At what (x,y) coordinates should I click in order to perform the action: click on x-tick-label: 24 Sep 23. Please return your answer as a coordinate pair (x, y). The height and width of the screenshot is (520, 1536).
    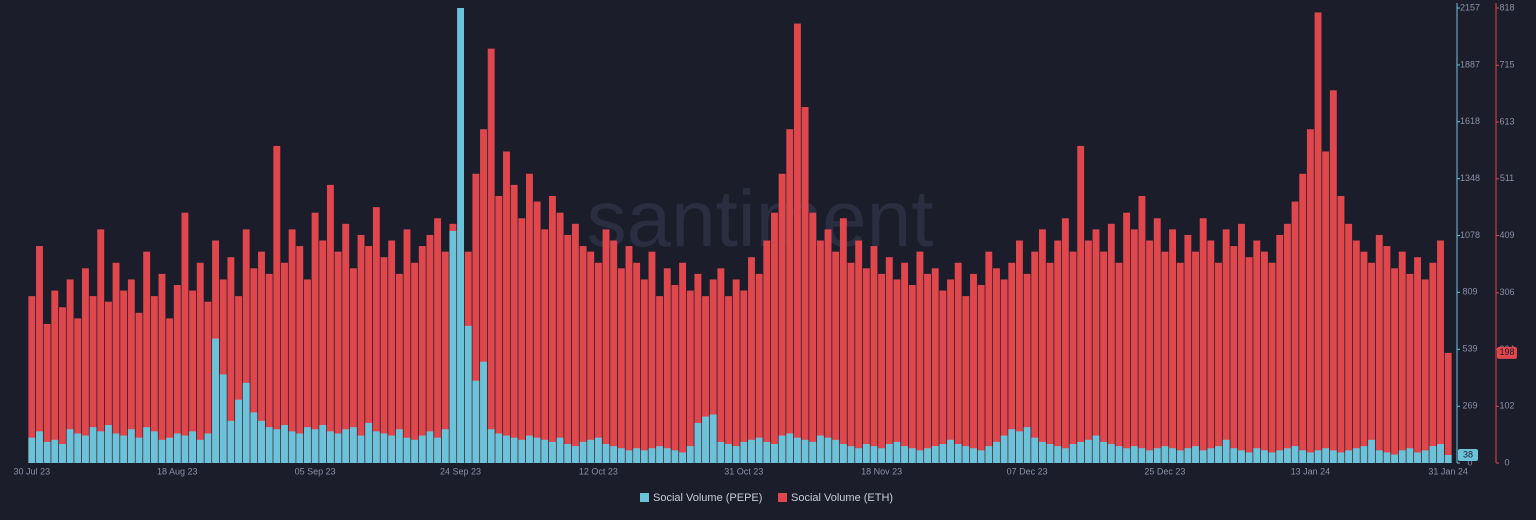
    Looking at the image, I should click on (460, 471).